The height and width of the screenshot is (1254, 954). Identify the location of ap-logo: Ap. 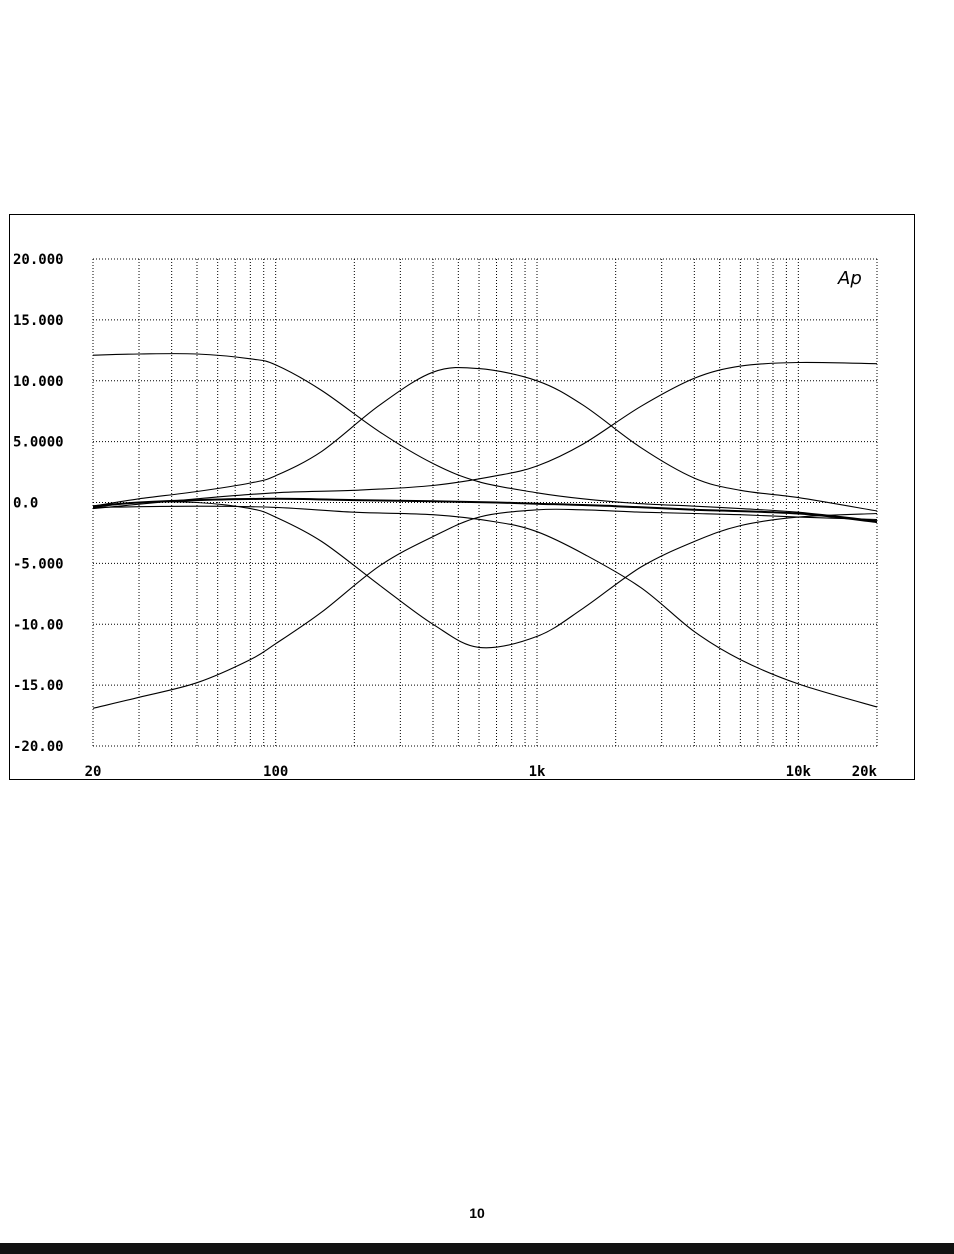
(849, 278).